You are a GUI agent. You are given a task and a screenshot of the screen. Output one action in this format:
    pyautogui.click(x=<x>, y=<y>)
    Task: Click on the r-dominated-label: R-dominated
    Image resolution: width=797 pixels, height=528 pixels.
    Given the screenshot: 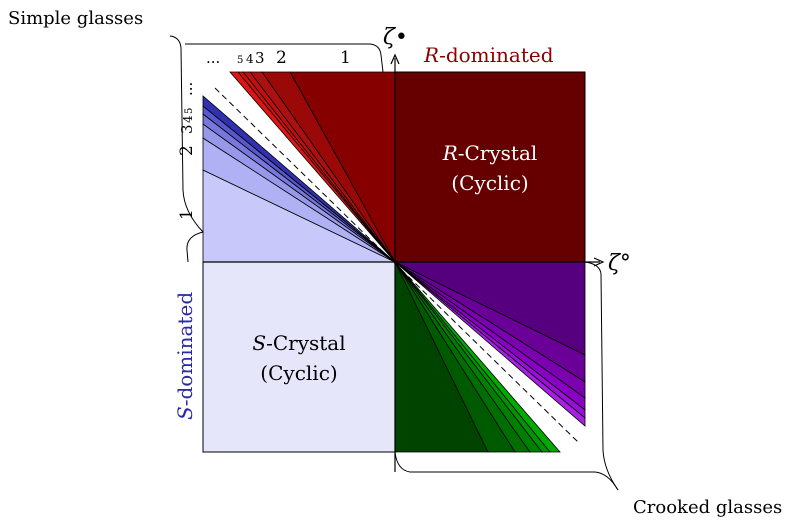 What is the action you would take?
    pyautogui.click(x=488, y=55)
    